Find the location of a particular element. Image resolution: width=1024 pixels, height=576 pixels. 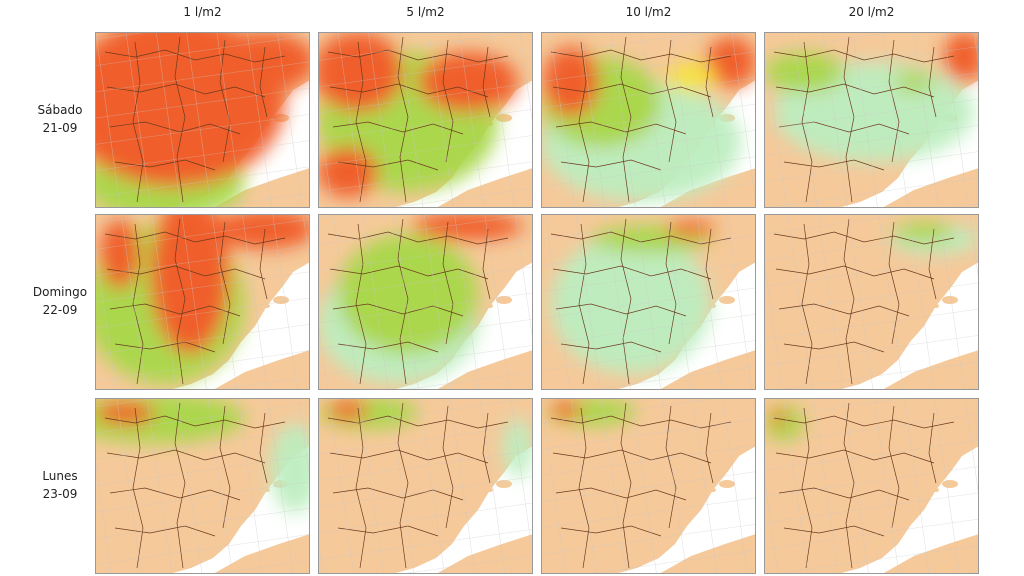

column-header: 10 l/m2 is located at coordinates (649, 12).